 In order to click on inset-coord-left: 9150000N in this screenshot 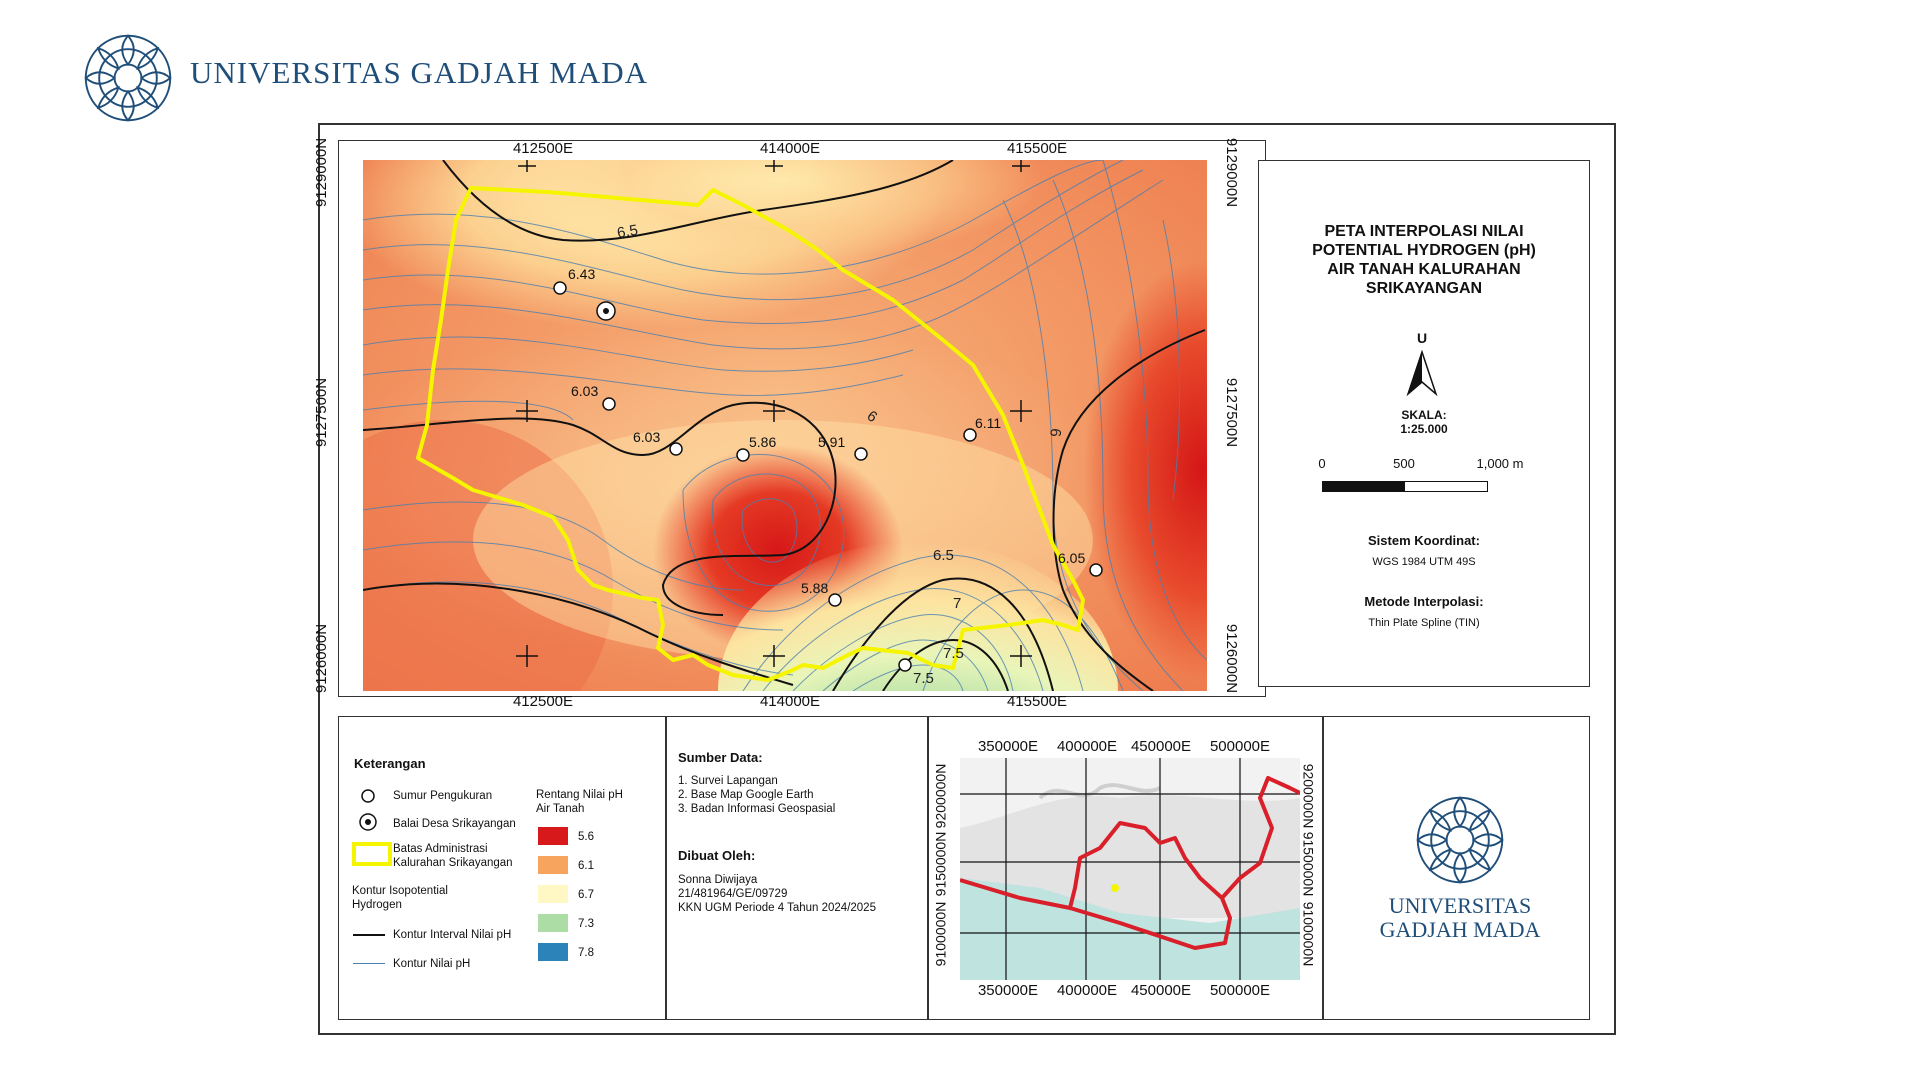, I will do `click(940, 864)`.